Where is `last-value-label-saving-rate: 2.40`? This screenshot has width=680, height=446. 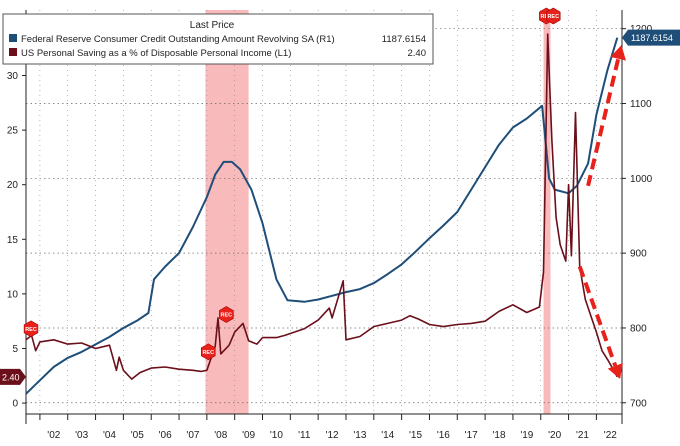
last-value-label-saving-rate: 2.40 is located at coordinates (11, 377).